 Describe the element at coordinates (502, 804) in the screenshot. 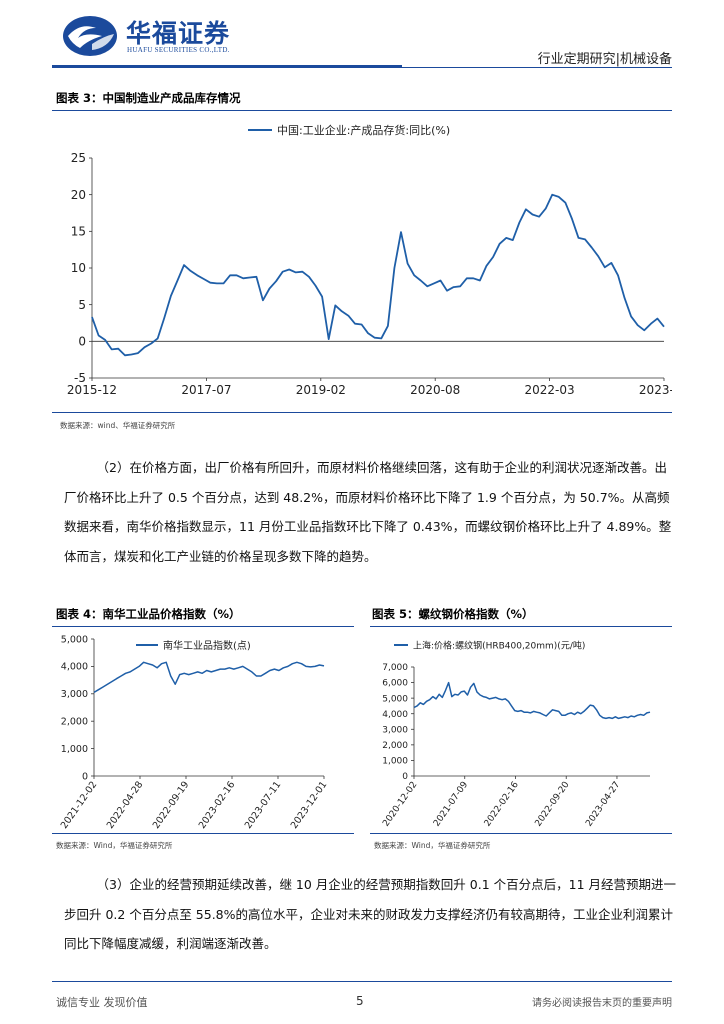

I see `x-tick-label: 2022-02-16` at that location.